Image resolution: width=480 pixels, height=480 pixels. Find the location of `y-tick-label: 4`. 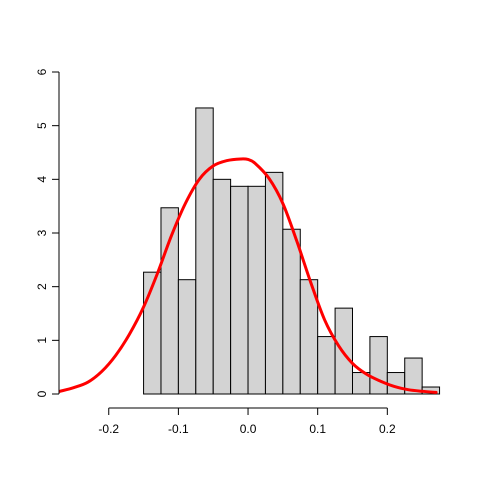

y-tick-label: 4 is located at coordinates (42, 179).